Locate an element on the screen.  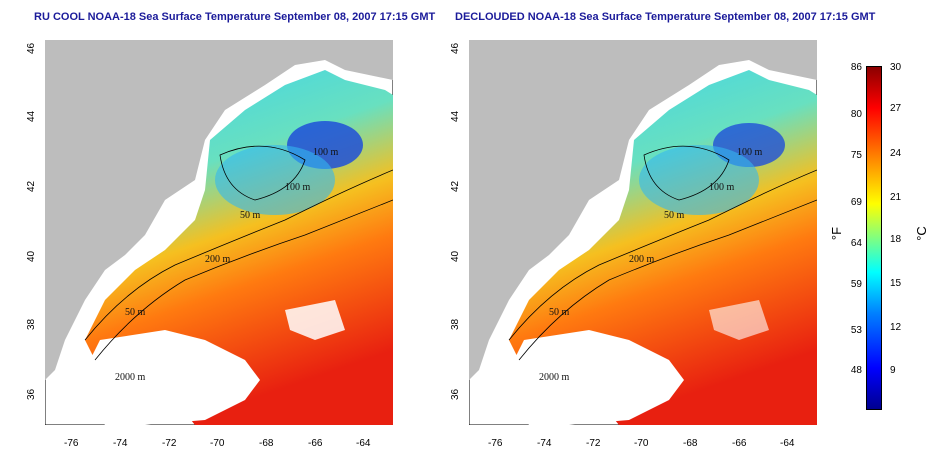
colorbar-fahrenheit-tick: 64 is located at coordinates (856, 243).